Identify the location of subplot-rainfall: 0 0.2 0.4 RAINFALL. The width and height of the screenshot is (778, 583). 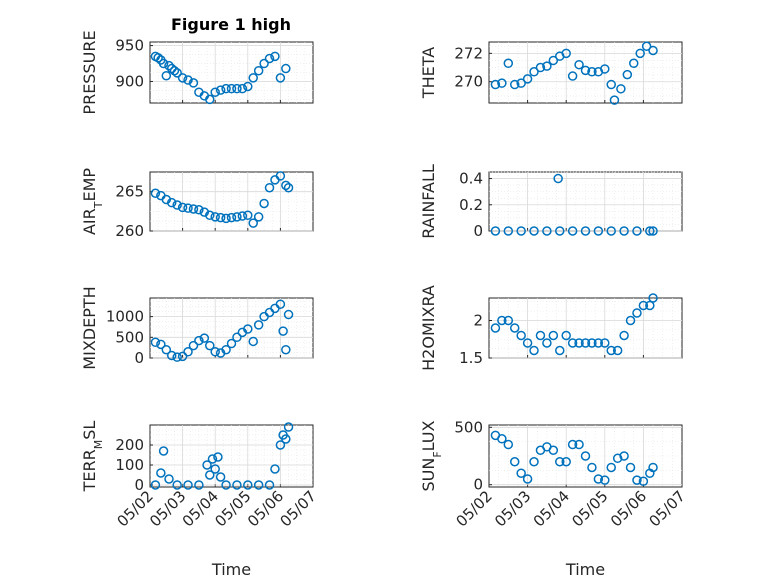
(551, 202).